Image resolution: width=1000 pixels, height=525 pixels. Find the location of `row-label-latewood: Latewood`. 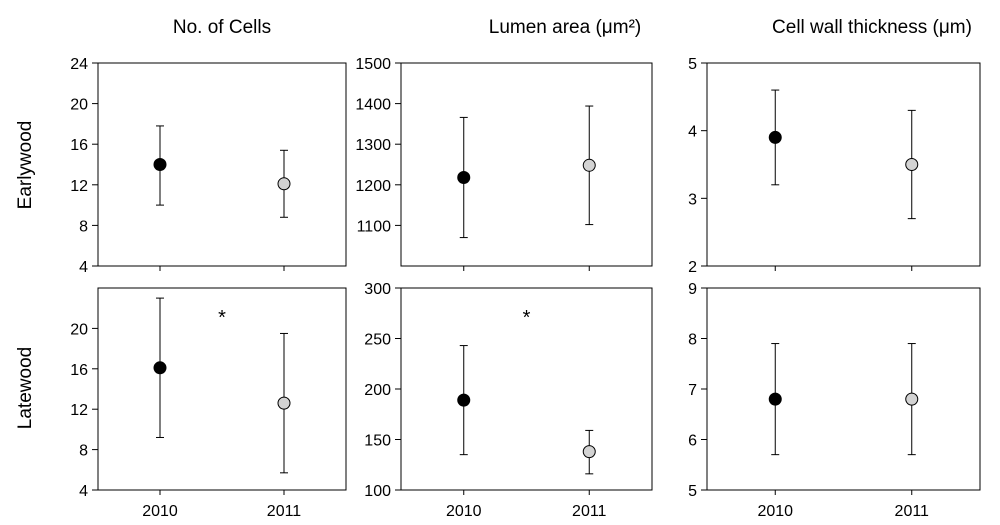

row-label-latewood: Latewood is located at coordinates (25, 388).